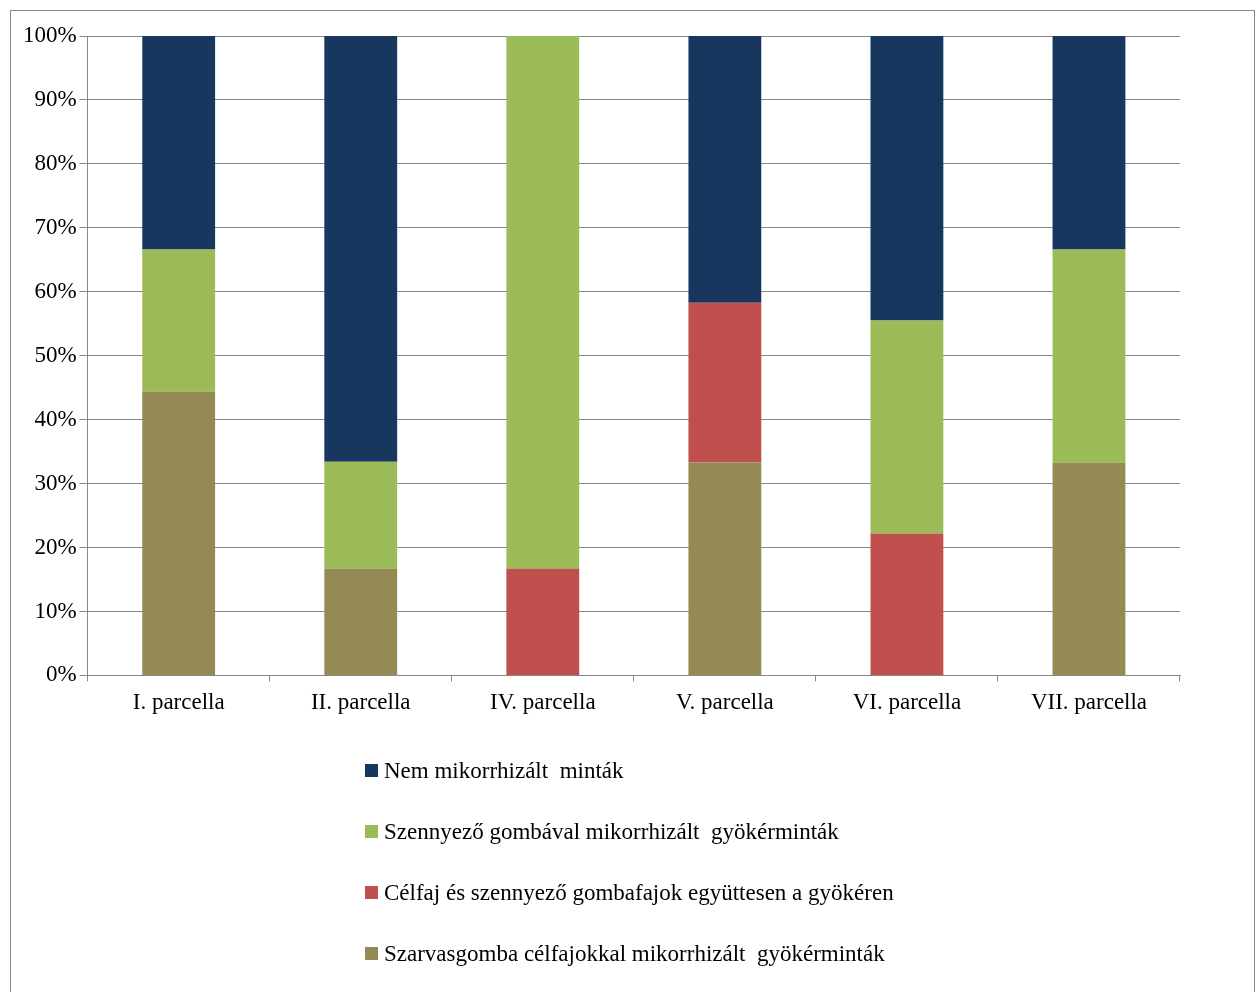 Image resolution: width=1257 pixels, height=992 pixels. What do you see at coordinates (55, 290) in the screenshot?
I see `y-tick-label: 60%` at bounding box center [55, 290].